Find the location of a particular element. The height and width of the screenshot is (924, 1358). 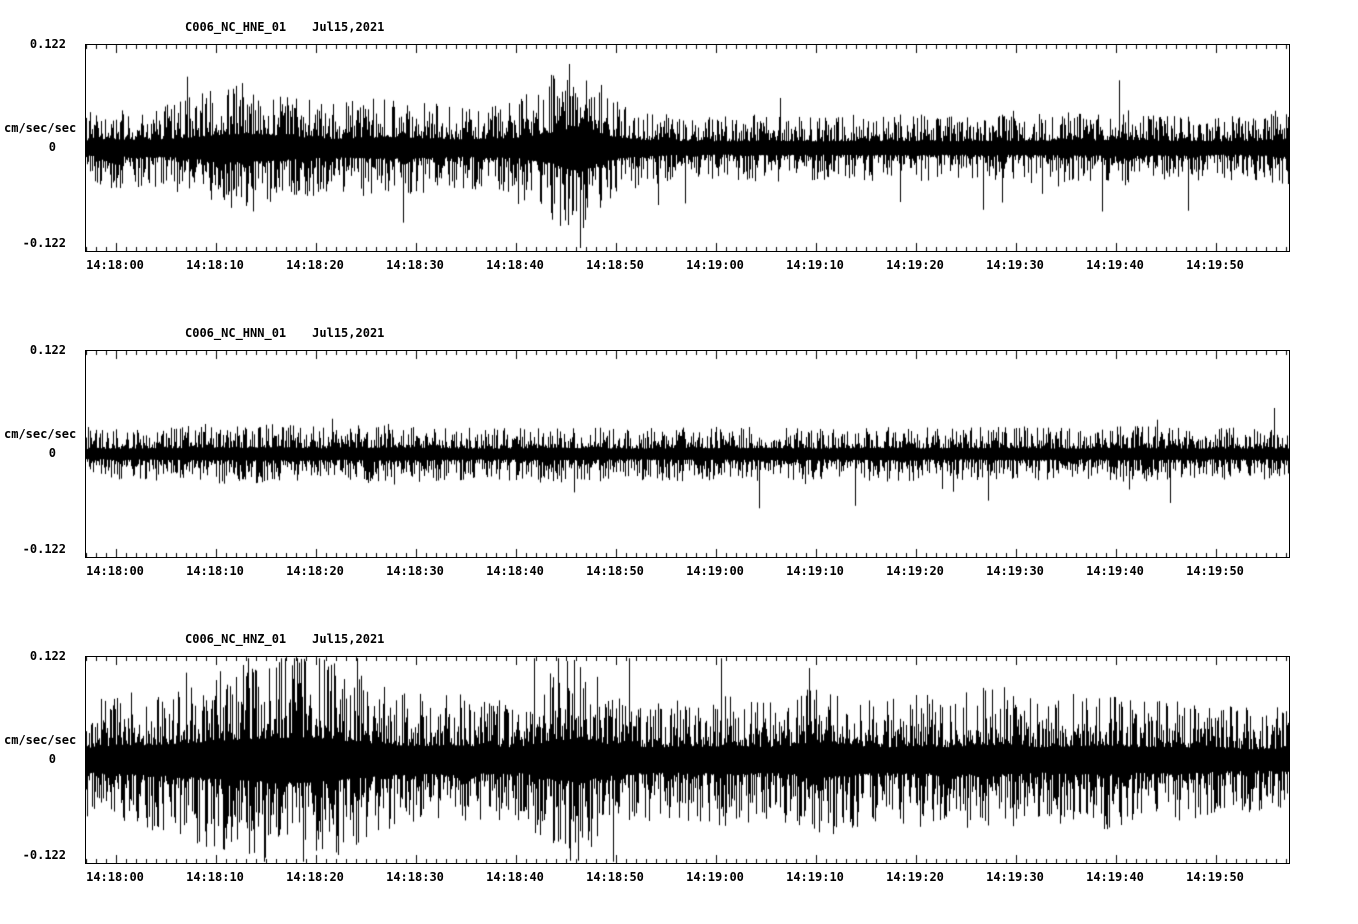

trace-title: C006_NC_HNN_01 Jul15,2021 is located at coordinates (284, 333).